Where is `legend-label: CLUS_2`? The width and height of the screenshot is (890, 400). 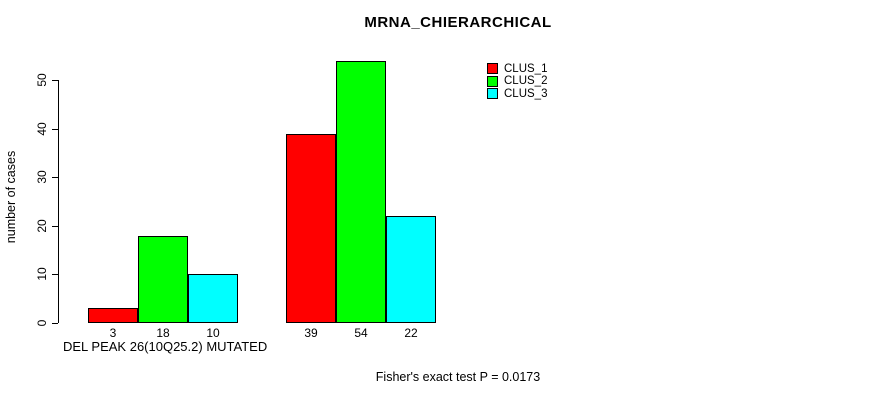
legend-label: CLUS_2 is located at coordinates (526, 81).